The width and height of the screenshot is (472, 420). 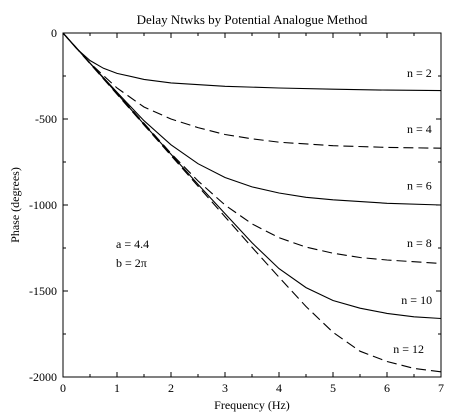 What do you see at coordinates (419, 129) in the screenshot?
I see `series-label: n = 4` at bounding box center [419, 129].